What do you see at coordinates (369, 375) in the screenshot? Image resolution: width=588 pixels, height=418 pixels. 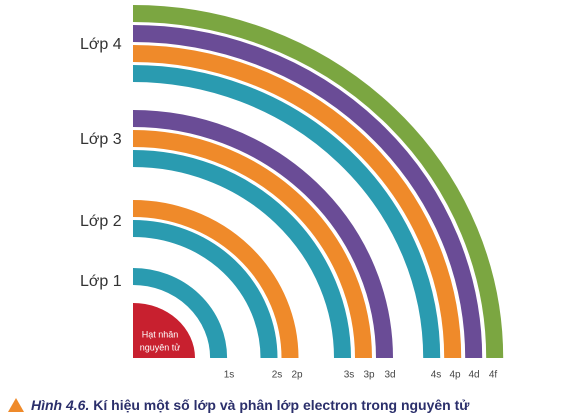 I see `subshell-label: 3p` at bounding box center [369, 375].